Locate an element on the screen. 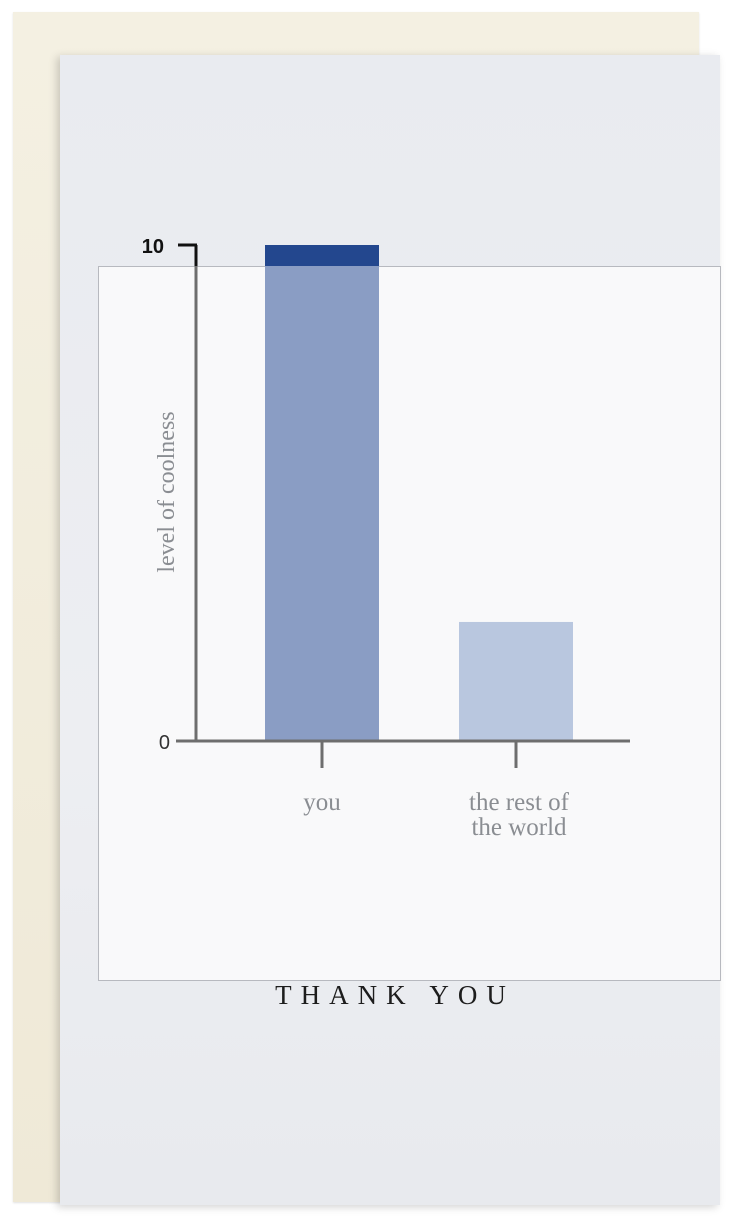 Image resolution: width=734 pixels, height=1222 pixels. y-tick-label-10: 10 is located at coordinates (153, 247).